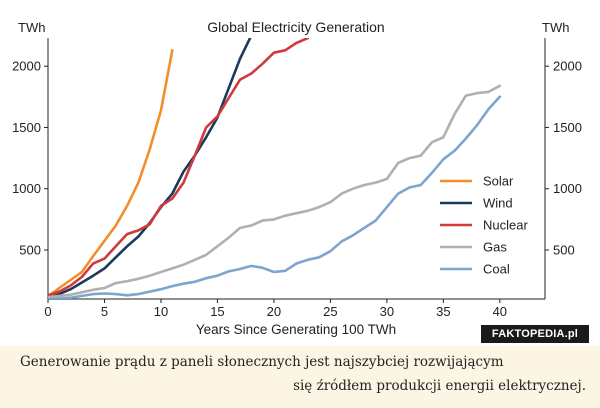 Image resolution: width=600 pixels, height=408 pixels. What do you see at coordinates (274, 311) in the screenshot?
I see `x-tick-label: 20` at bounding box center [274, 311].